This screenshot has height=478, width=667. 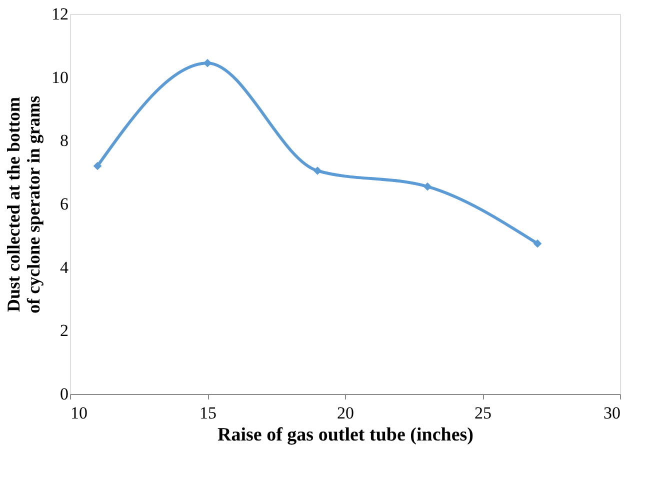 What do you see at coordinates (208, 413) in the screenshot?
I see `x-tick-label: 15` at bounding box center [208, 413].